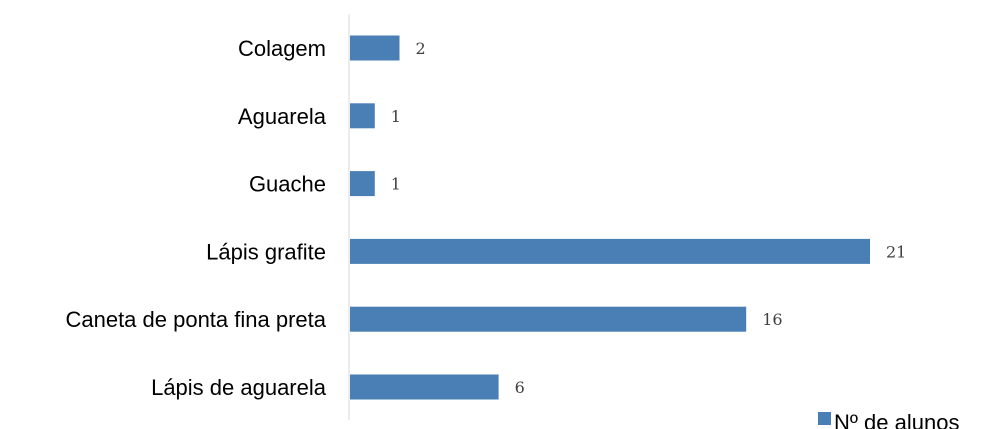 Image resolution: width=989 pixels, height=429 pixels. I want to click on category-label: Aguarela, so click(282, 116).